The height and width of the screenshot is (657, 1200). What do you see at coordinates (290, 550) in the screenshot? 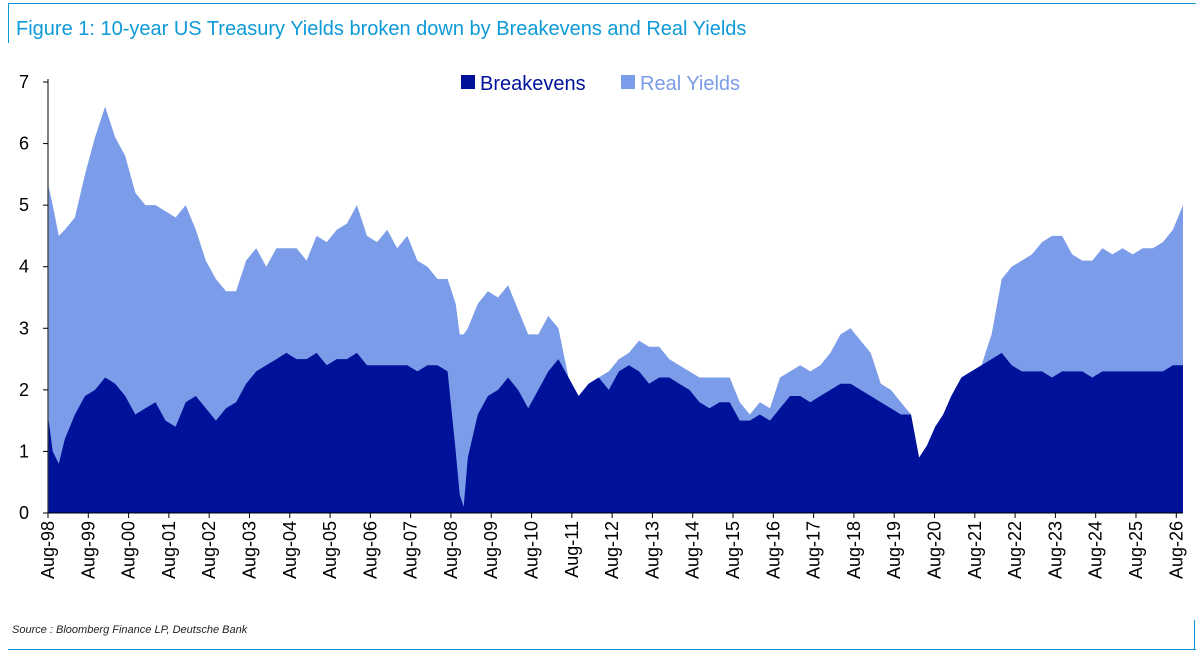
I see `x-tick-label: Aug-04` at bounding box center [290, 550].